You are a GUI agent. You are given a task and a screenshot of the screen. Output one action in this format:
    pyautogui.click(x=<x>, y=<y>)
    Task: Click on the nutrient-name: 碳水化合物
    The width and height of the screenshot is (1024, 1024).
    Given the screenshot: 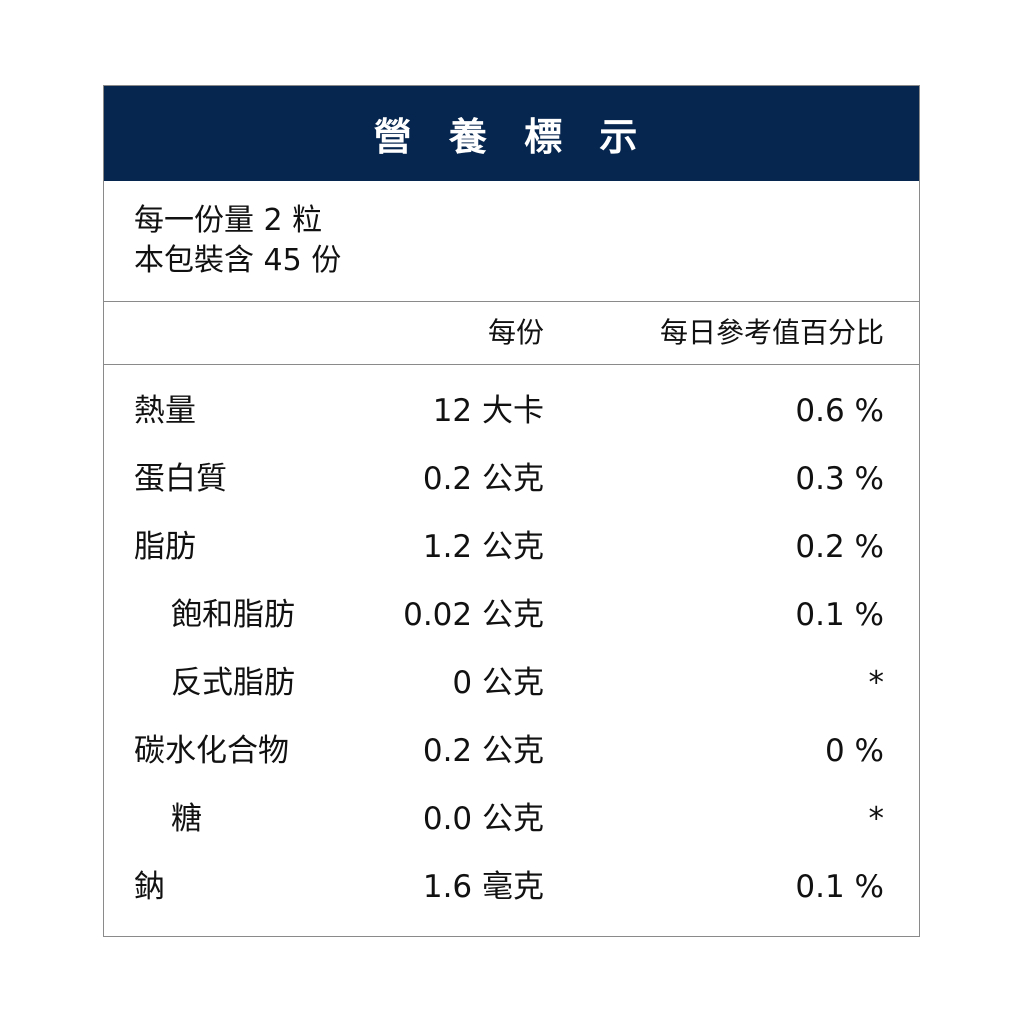 What is the action you would take?
    pyautogui.click(x=211, y=751)
    